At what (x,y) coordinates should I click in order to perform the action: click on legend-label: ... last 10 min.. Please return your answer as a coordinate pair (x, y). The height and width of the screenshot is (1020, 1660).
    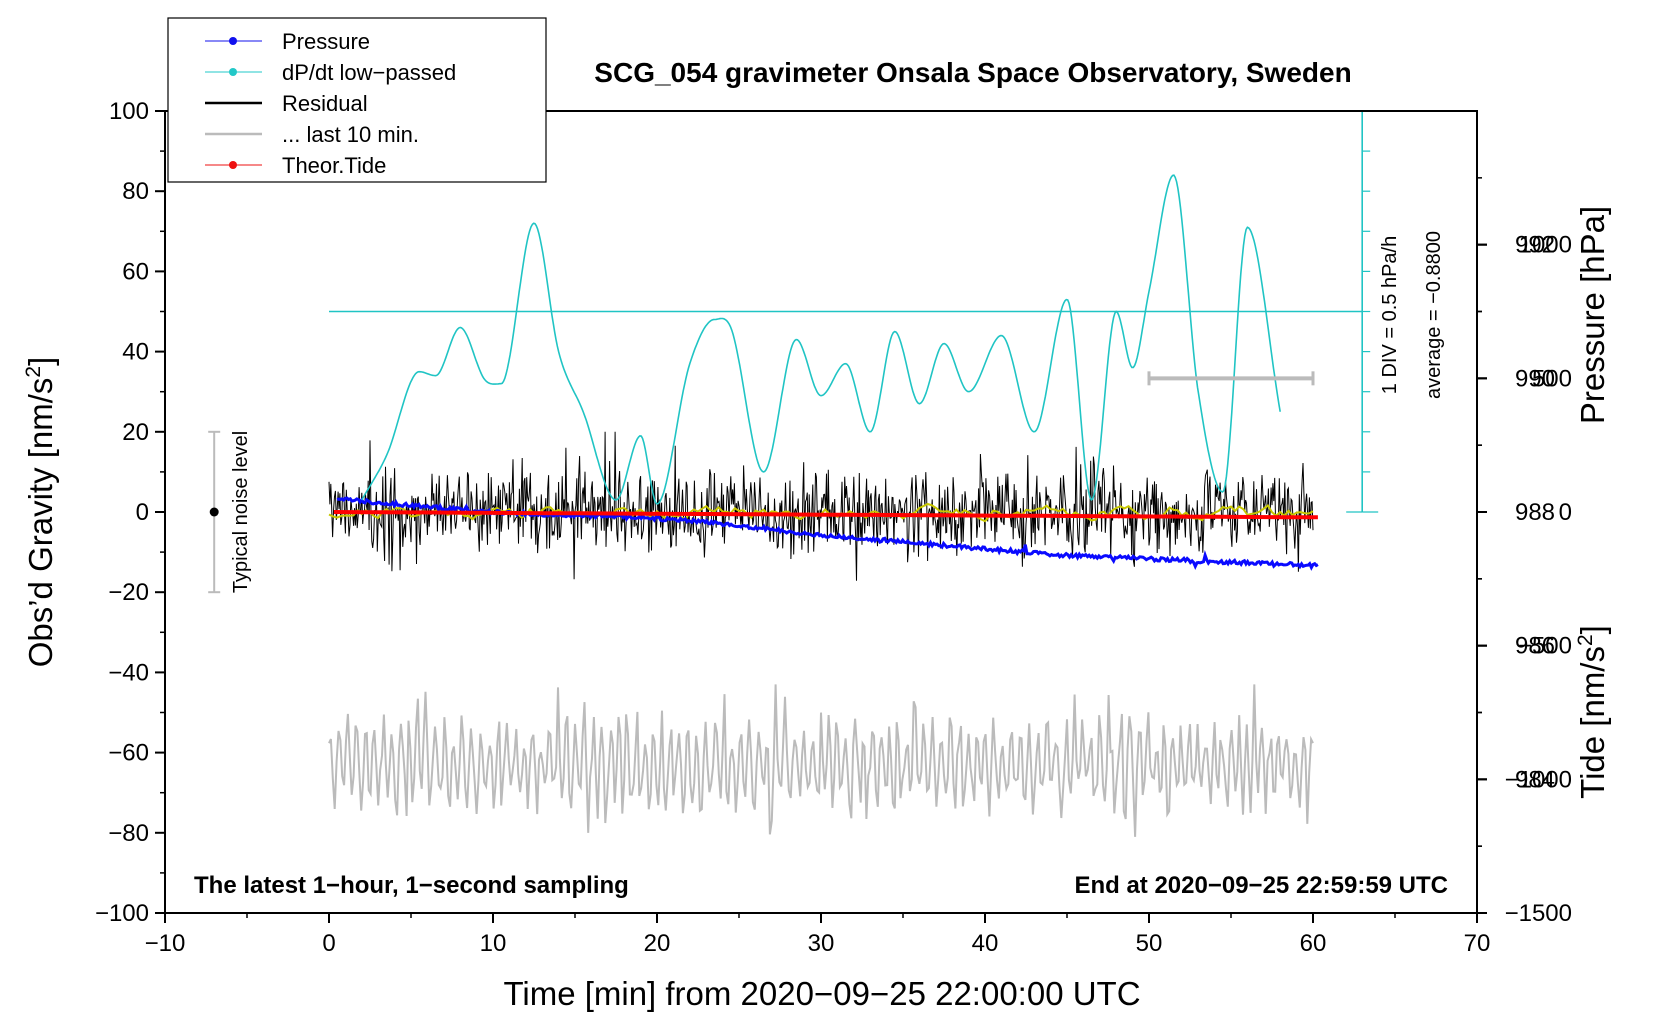
    Looking at the image, I should click on (350, 134).